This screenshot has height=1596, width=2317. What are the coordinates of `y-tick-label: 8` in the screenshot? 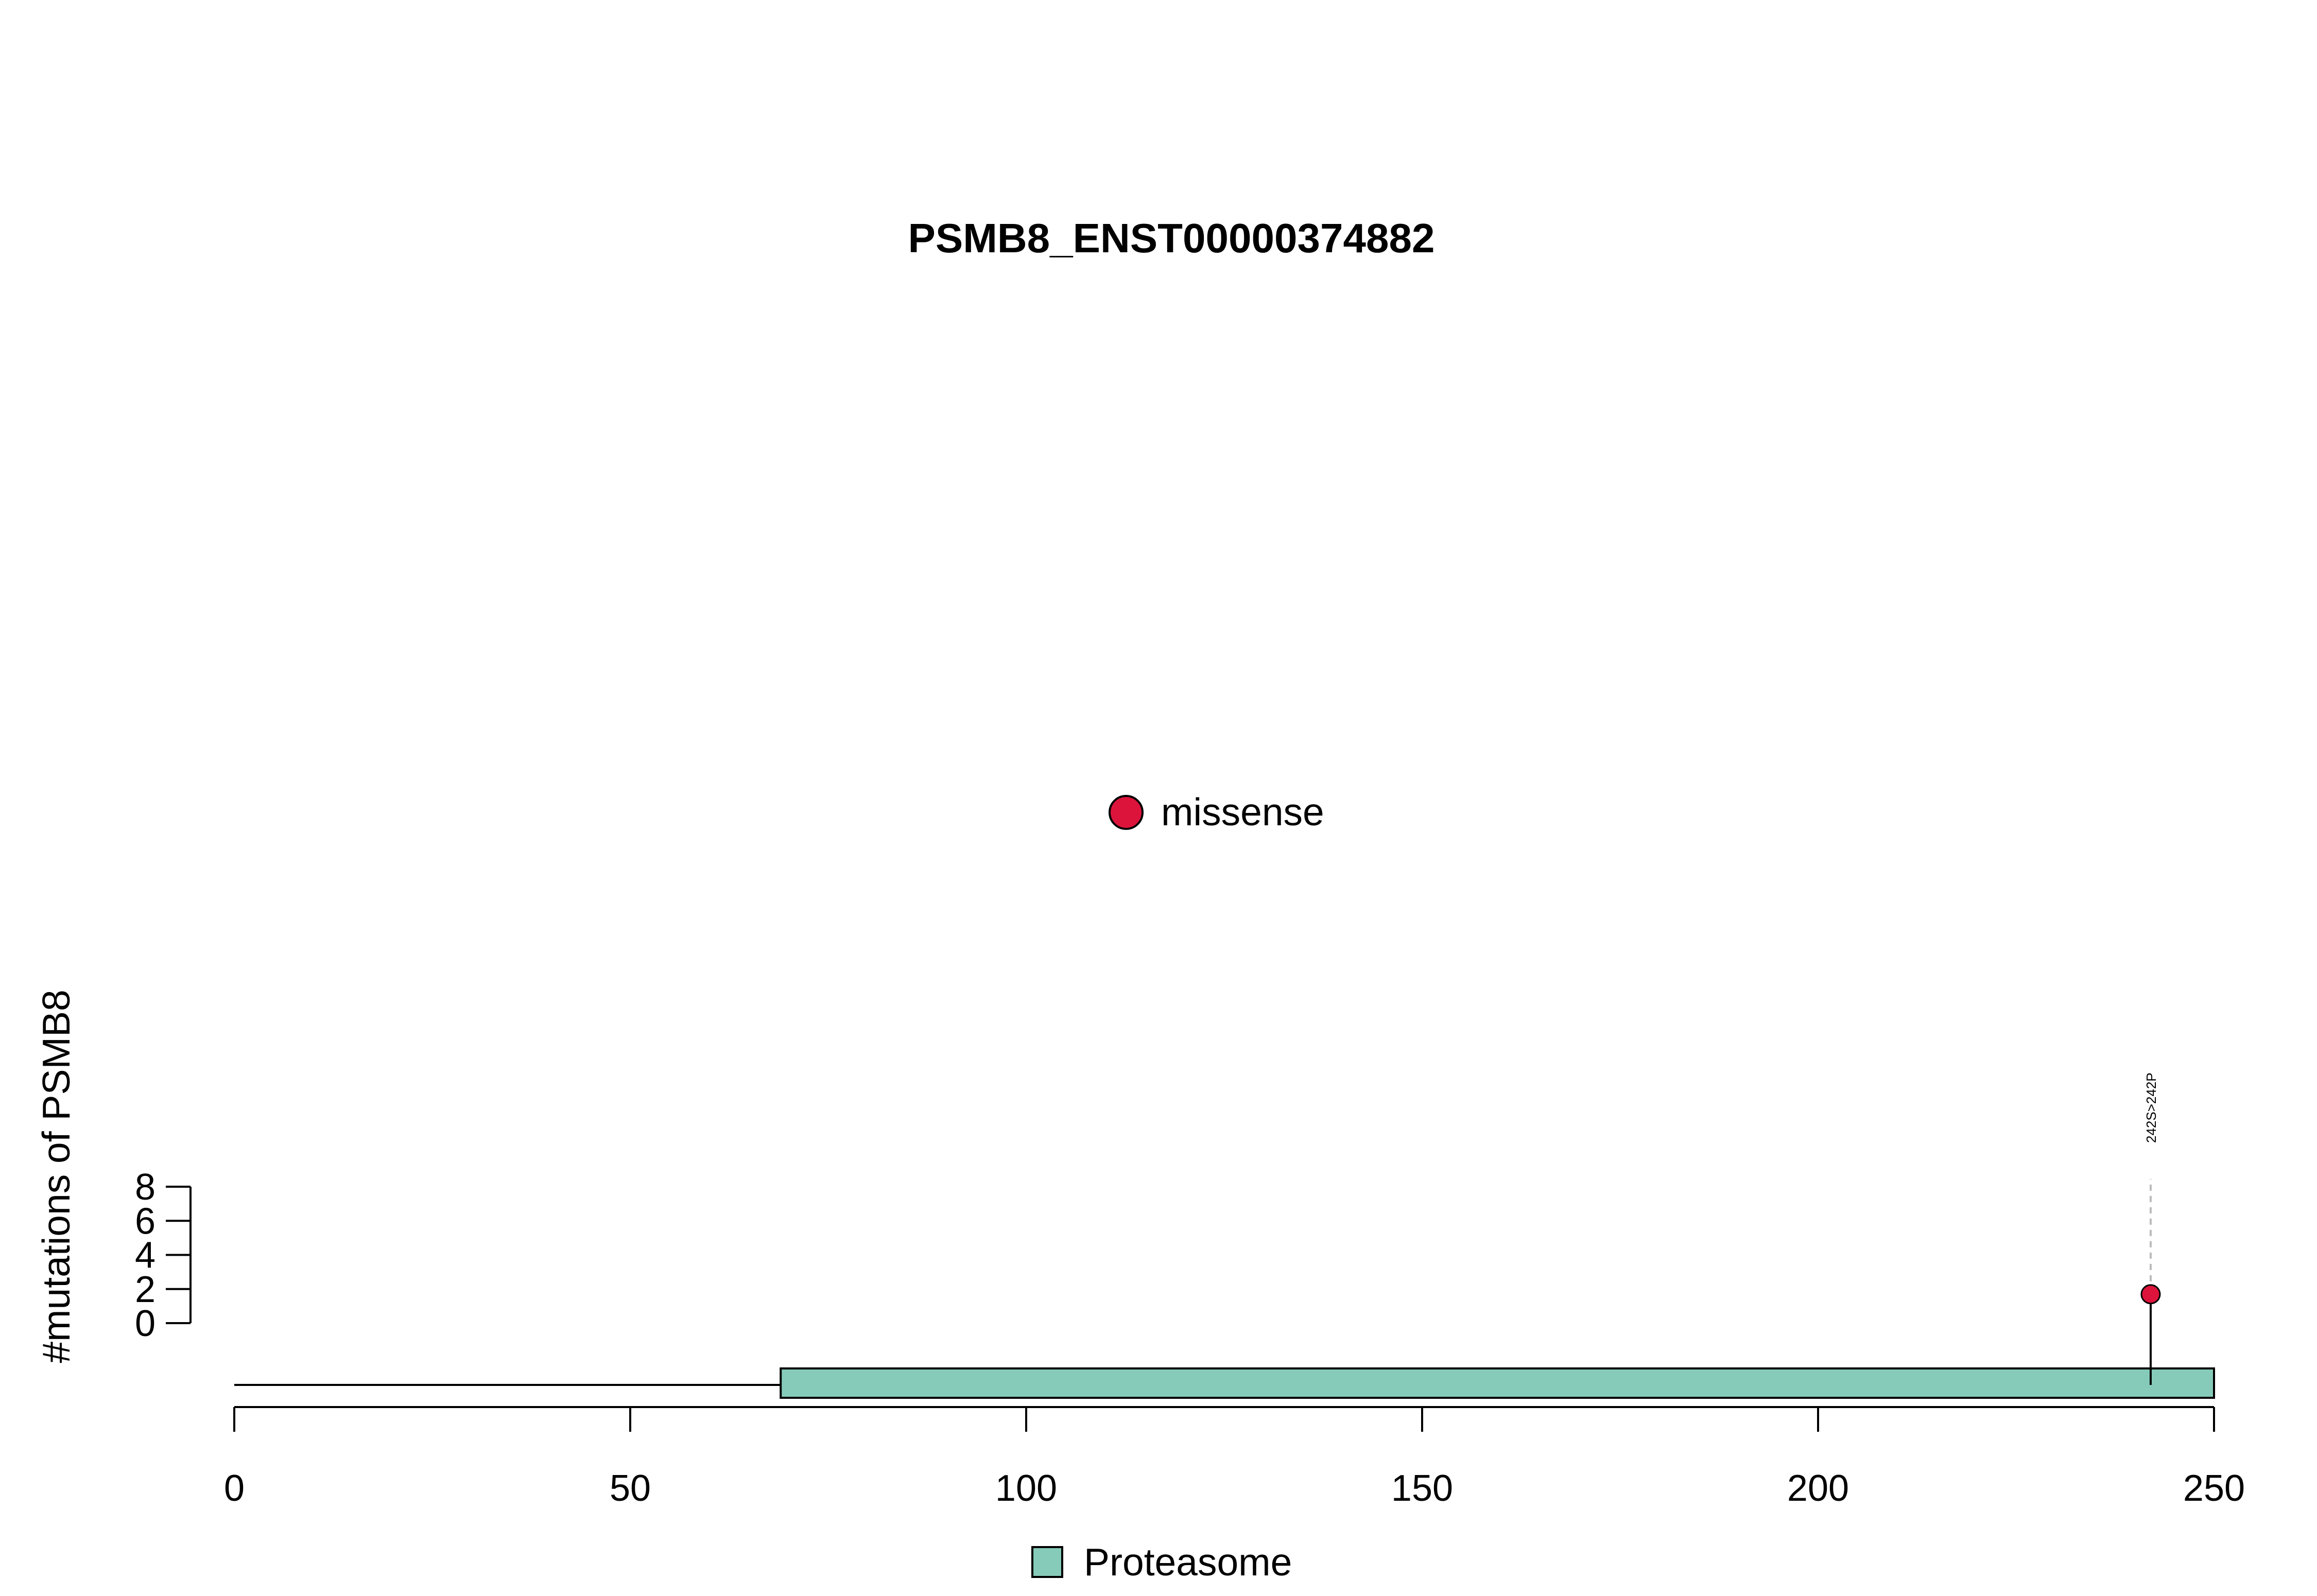 It's located at (145, 1187).